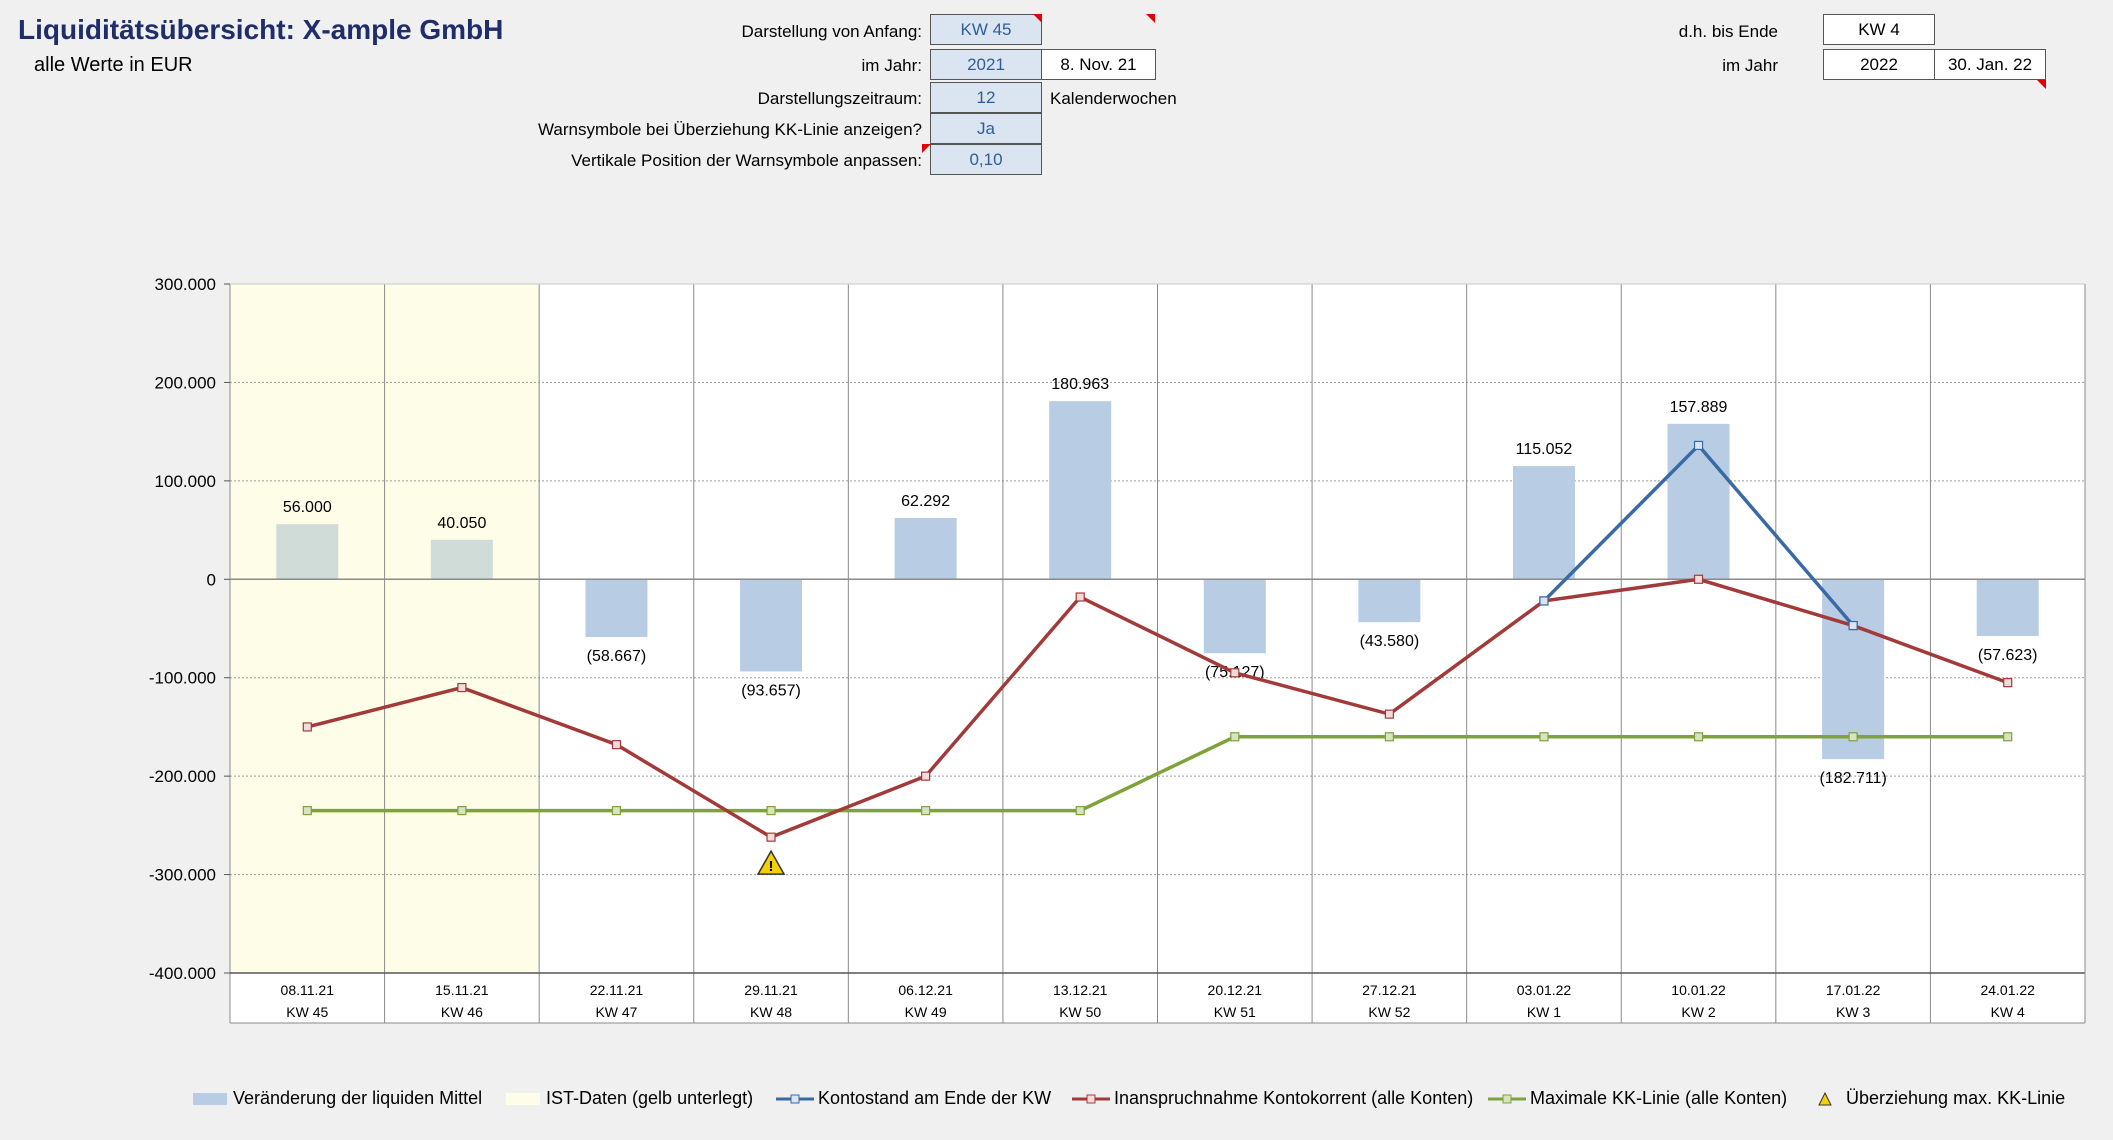 The image size is (2113, 1140). What do you see at coordinates (925, 501) in the screenshot?
I see `bar-value-label: 62.292` at bounding box center [925, 501].